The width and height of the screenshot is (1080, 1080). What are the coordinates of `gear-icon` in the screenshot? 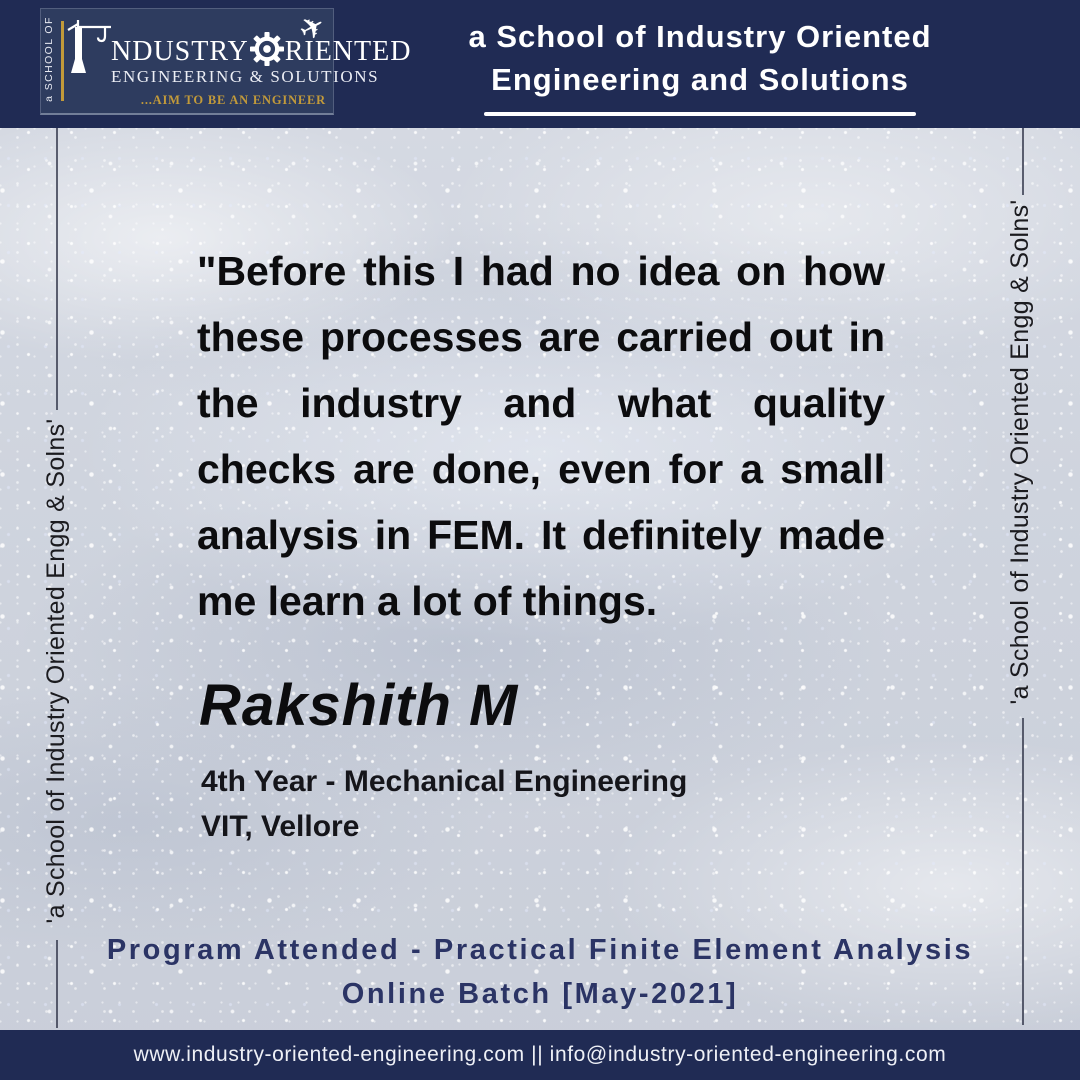 It's located at (266, 53).